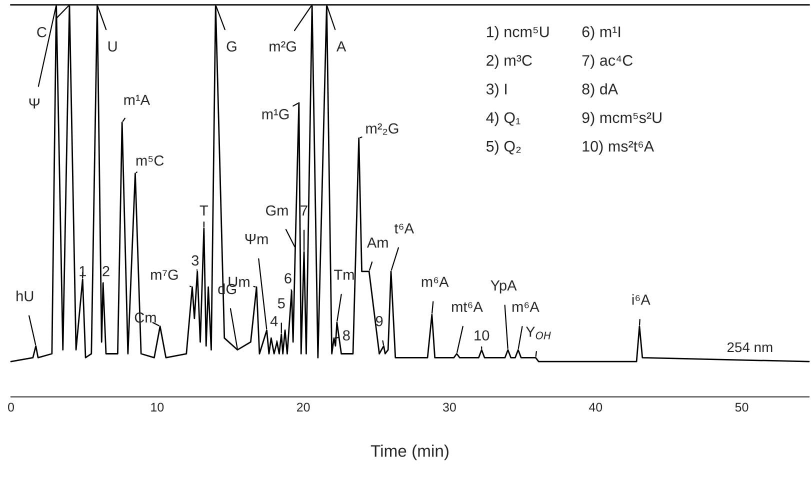 This screenshot has width=811, height=484. Describe the element at coordinates (601, 33) in the screenshot. I see `annotation: 6) m¹I` at that location.